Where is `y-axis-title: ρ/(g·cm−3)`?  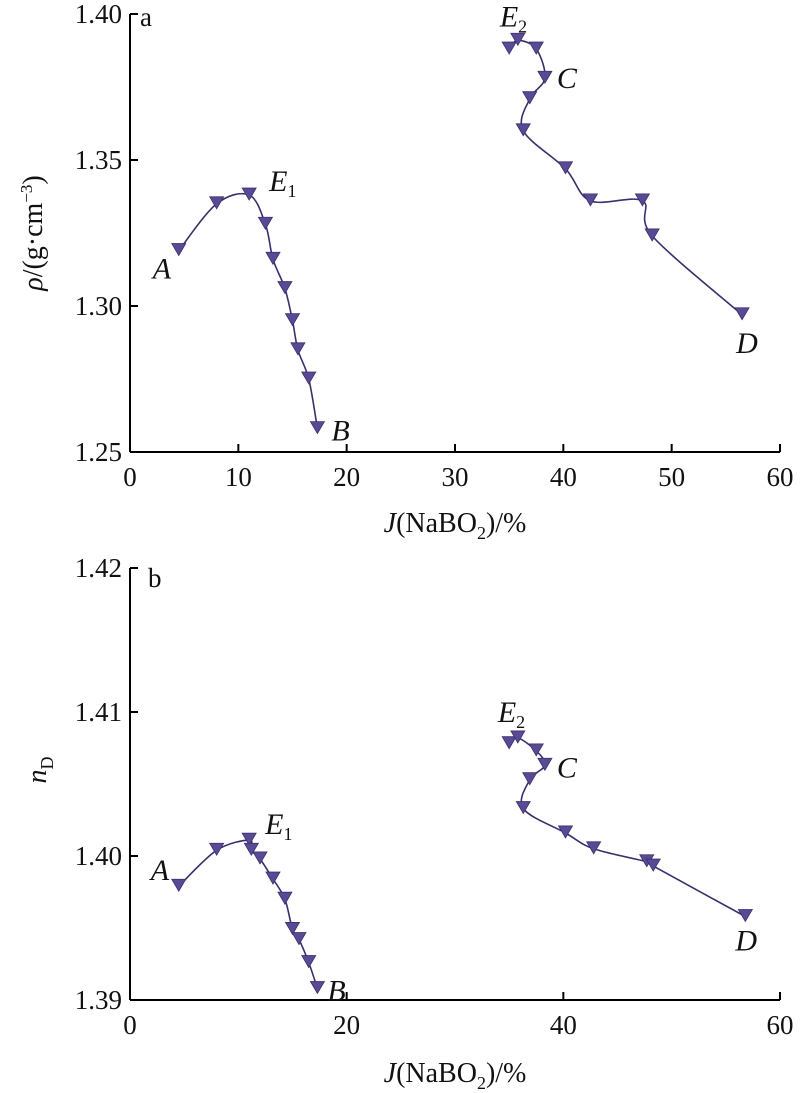 y-axis-title: ρ/(g·cm−3) is located at coordinates (33, 233).